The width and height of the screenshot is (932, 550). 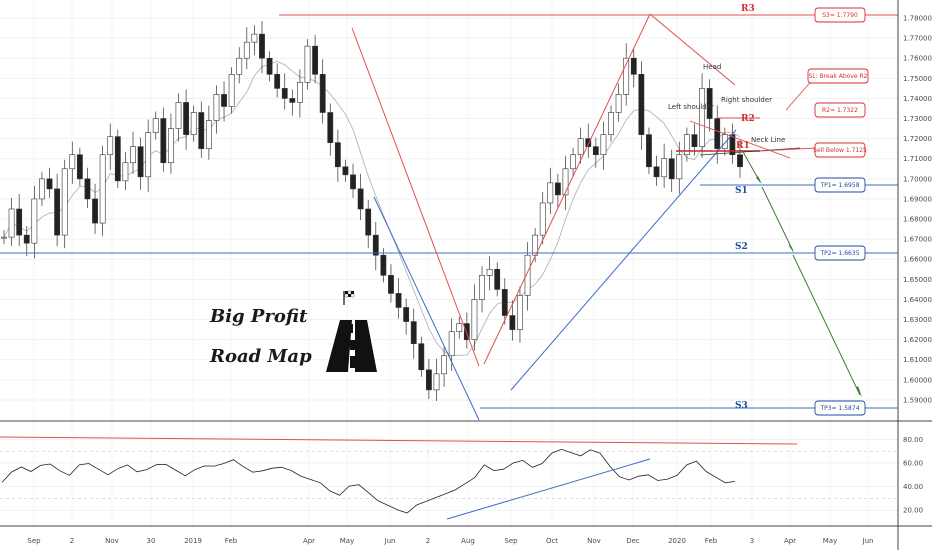 What do you see at coordinates (746, 100) in the screenshot?
I see `annotation-right-shoulder: Right shoulder` at bounding box center [746, 100].